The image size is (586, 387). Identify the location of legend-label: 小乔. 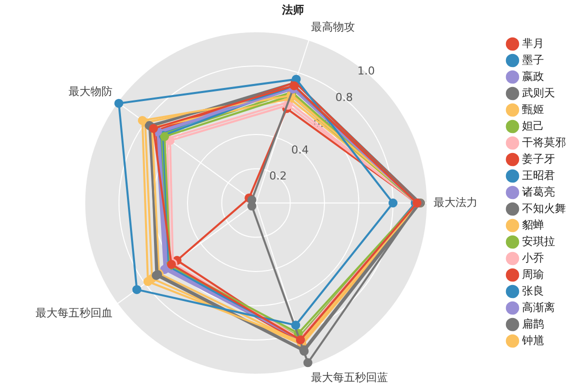
(533, 257).